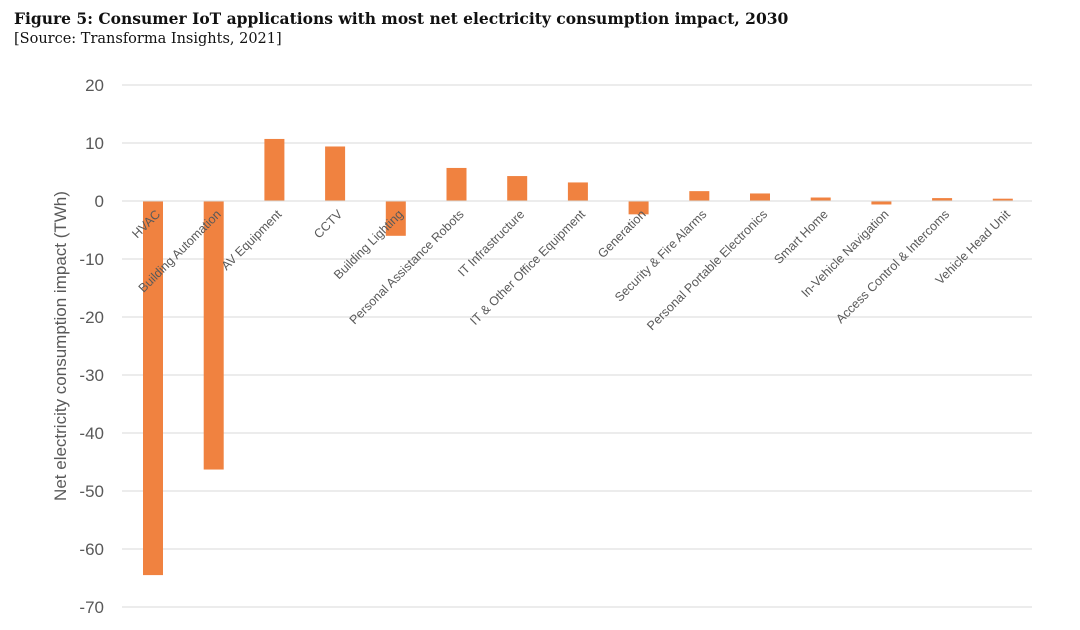 This screenshot has height=630, width=1080. I want to click on y-tick-label: -60, so click(91, 549).